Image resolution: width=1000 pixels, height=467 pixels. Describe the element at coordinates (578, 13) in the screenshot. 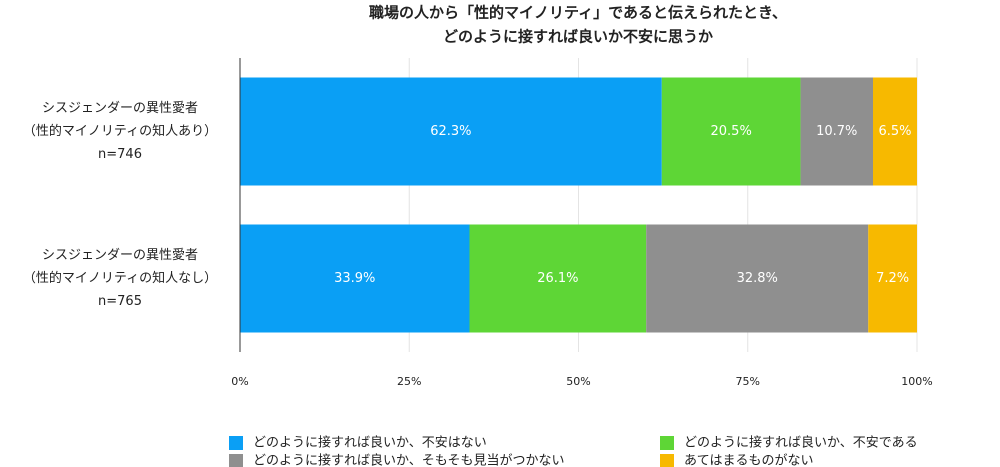

I see `chart-title: 職場の人から「性的マイノリティ」であると伝えられたとき、` at that location.